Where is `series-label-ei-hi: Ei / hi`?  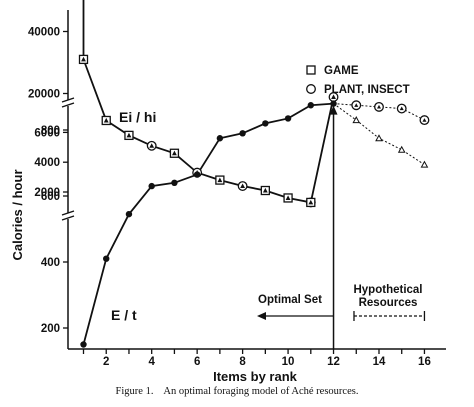 series-label-ei-hi: Ei / hi is located at coordinates (137, 117).